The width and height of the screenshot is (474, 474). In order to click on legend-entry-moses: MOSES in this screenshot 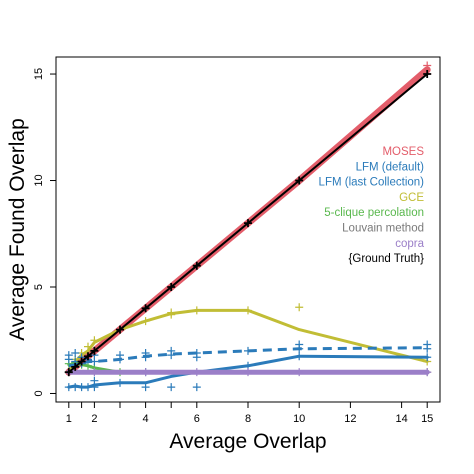, I will do `click(403, 152)`.